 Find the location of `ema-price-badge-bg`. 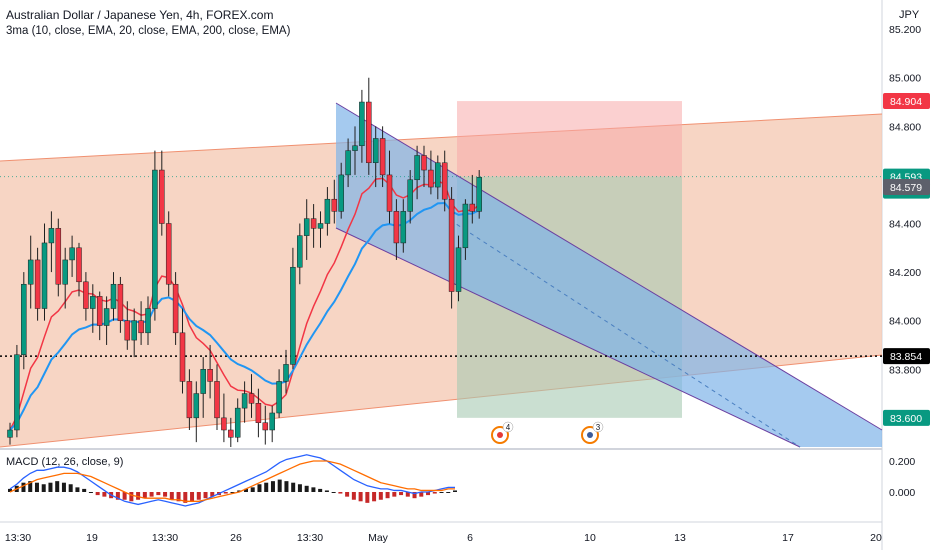

ema-price-badge-bg is located at coordinates (906, 187).